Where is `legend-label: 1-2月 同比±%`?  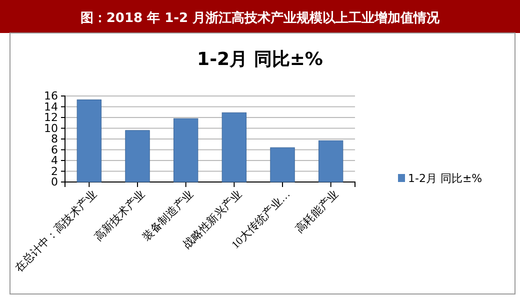
legend-label: 1-2月 同比±% is located at coordinates (445, 178).